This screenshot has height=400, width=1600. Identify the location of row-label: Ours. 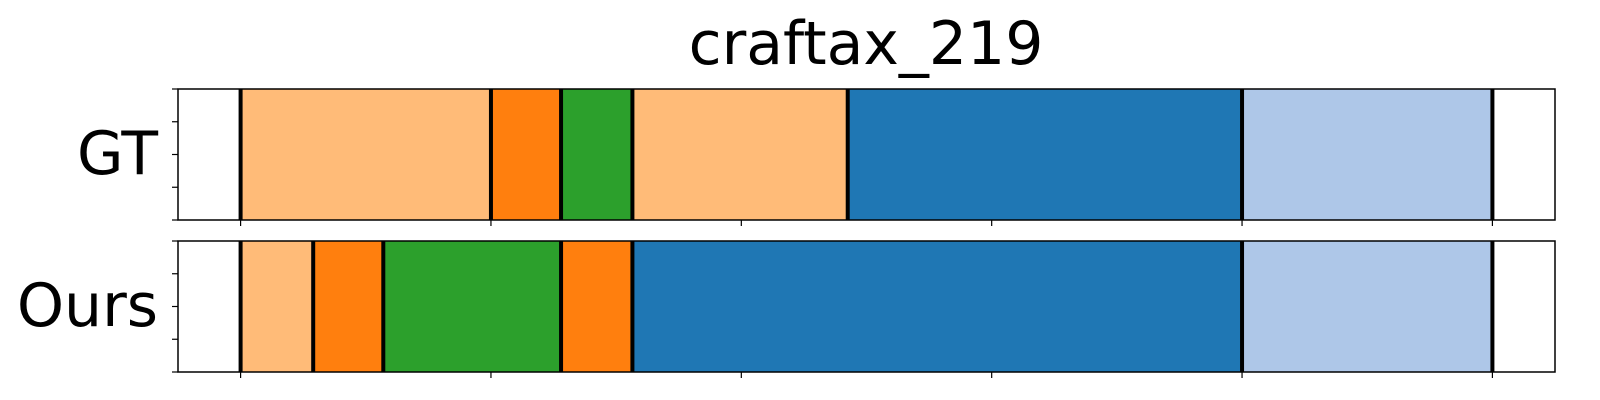
(87, 306).